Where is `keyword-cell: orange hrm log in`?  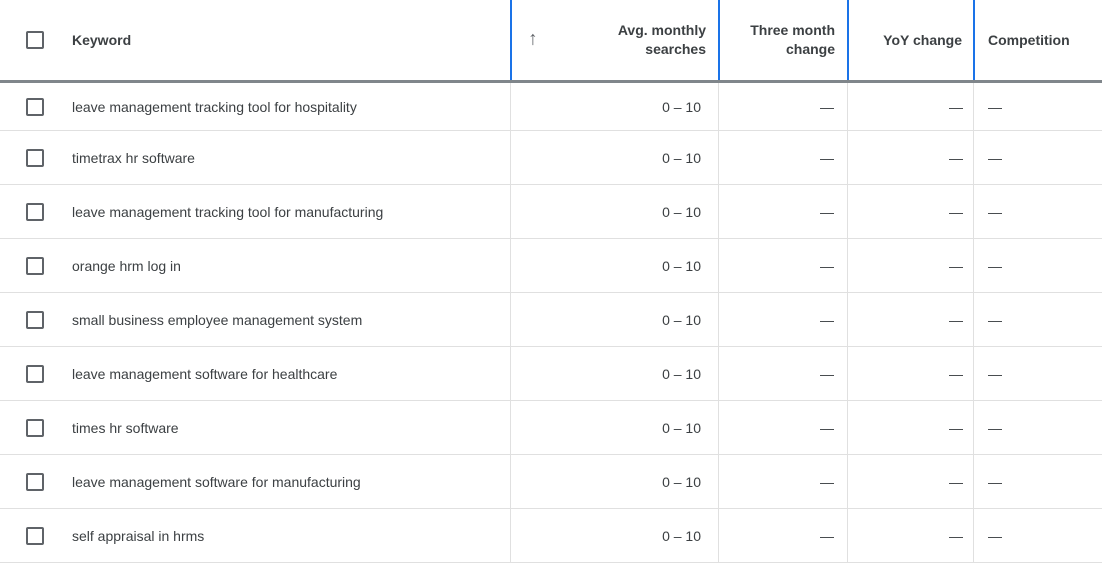
keyword-cell: orange hrm log in is located at coordinates (255, 265).